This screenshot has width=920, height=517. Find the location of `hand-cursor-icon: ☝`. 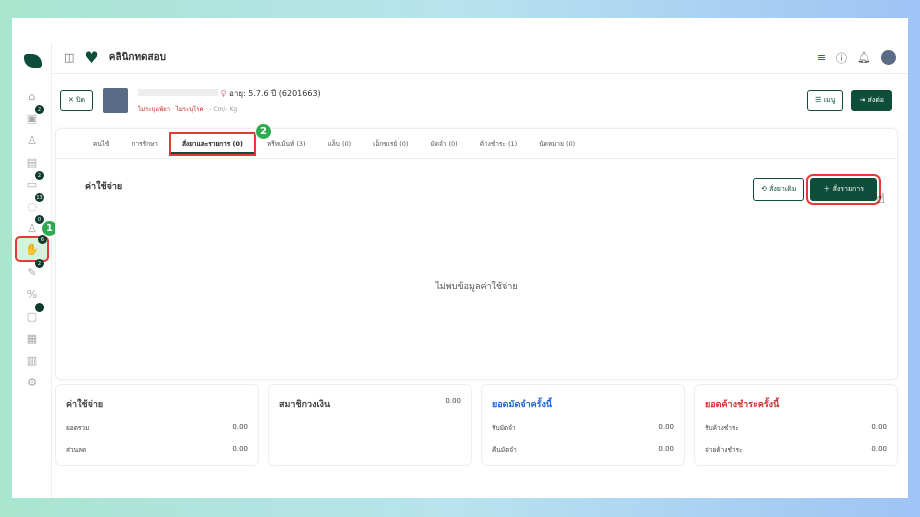

hand-cursor-icon: ☝ is located at coordinates (880, 199).